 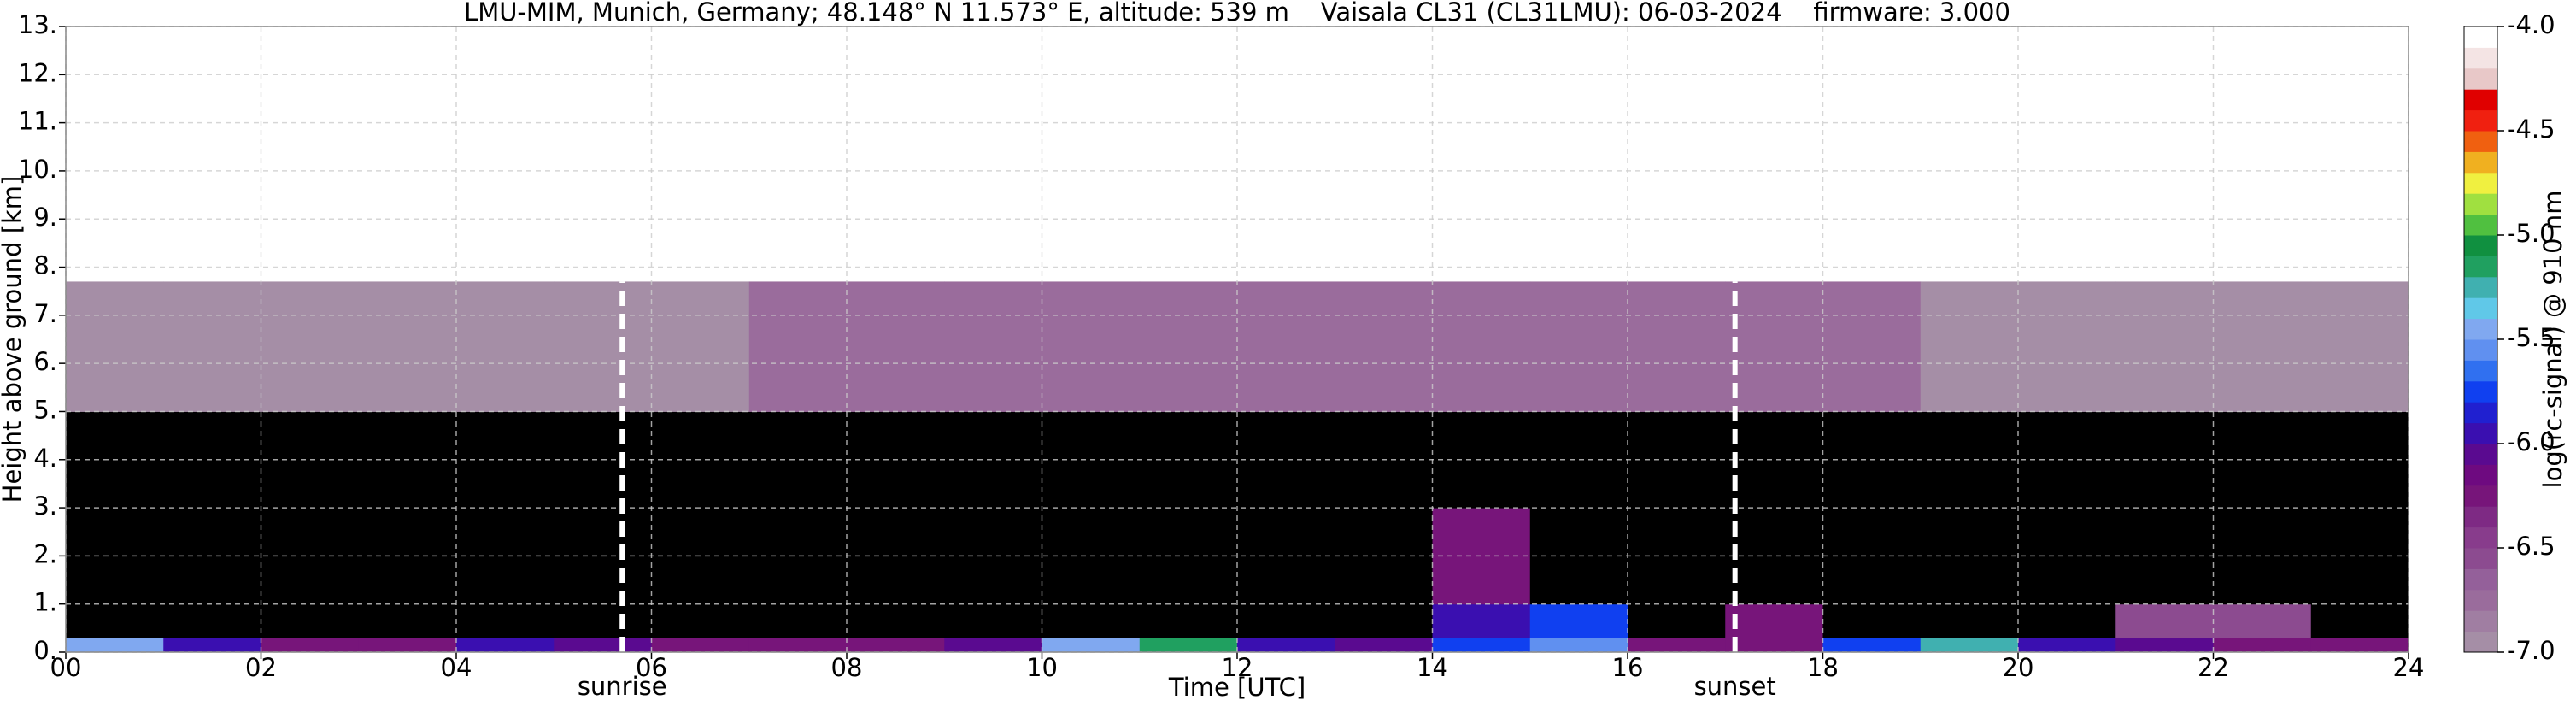 I want to click on x-tick-label: 00, so click(x=66, y=667).